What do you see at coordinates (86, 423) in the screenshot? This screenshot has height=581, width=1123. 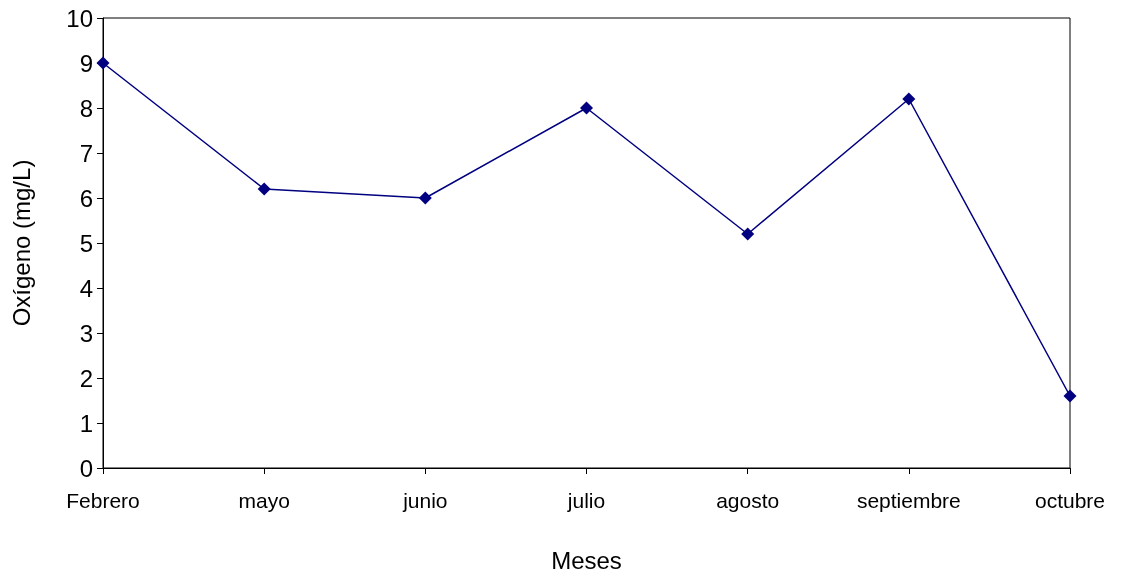 I see `y-tick-label: 1` at bounding box center [86, 423].